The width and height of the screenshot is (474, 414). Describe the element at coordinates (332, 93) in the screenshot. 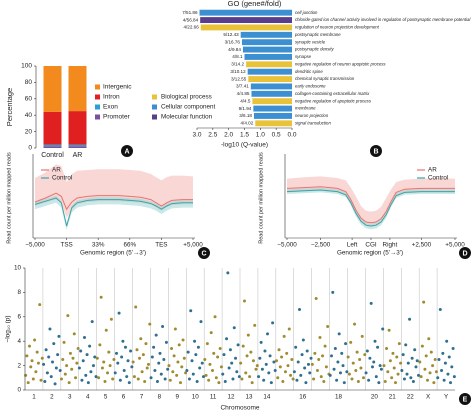

I see `term-label: collagen-containing extracellular matrix` at that location.